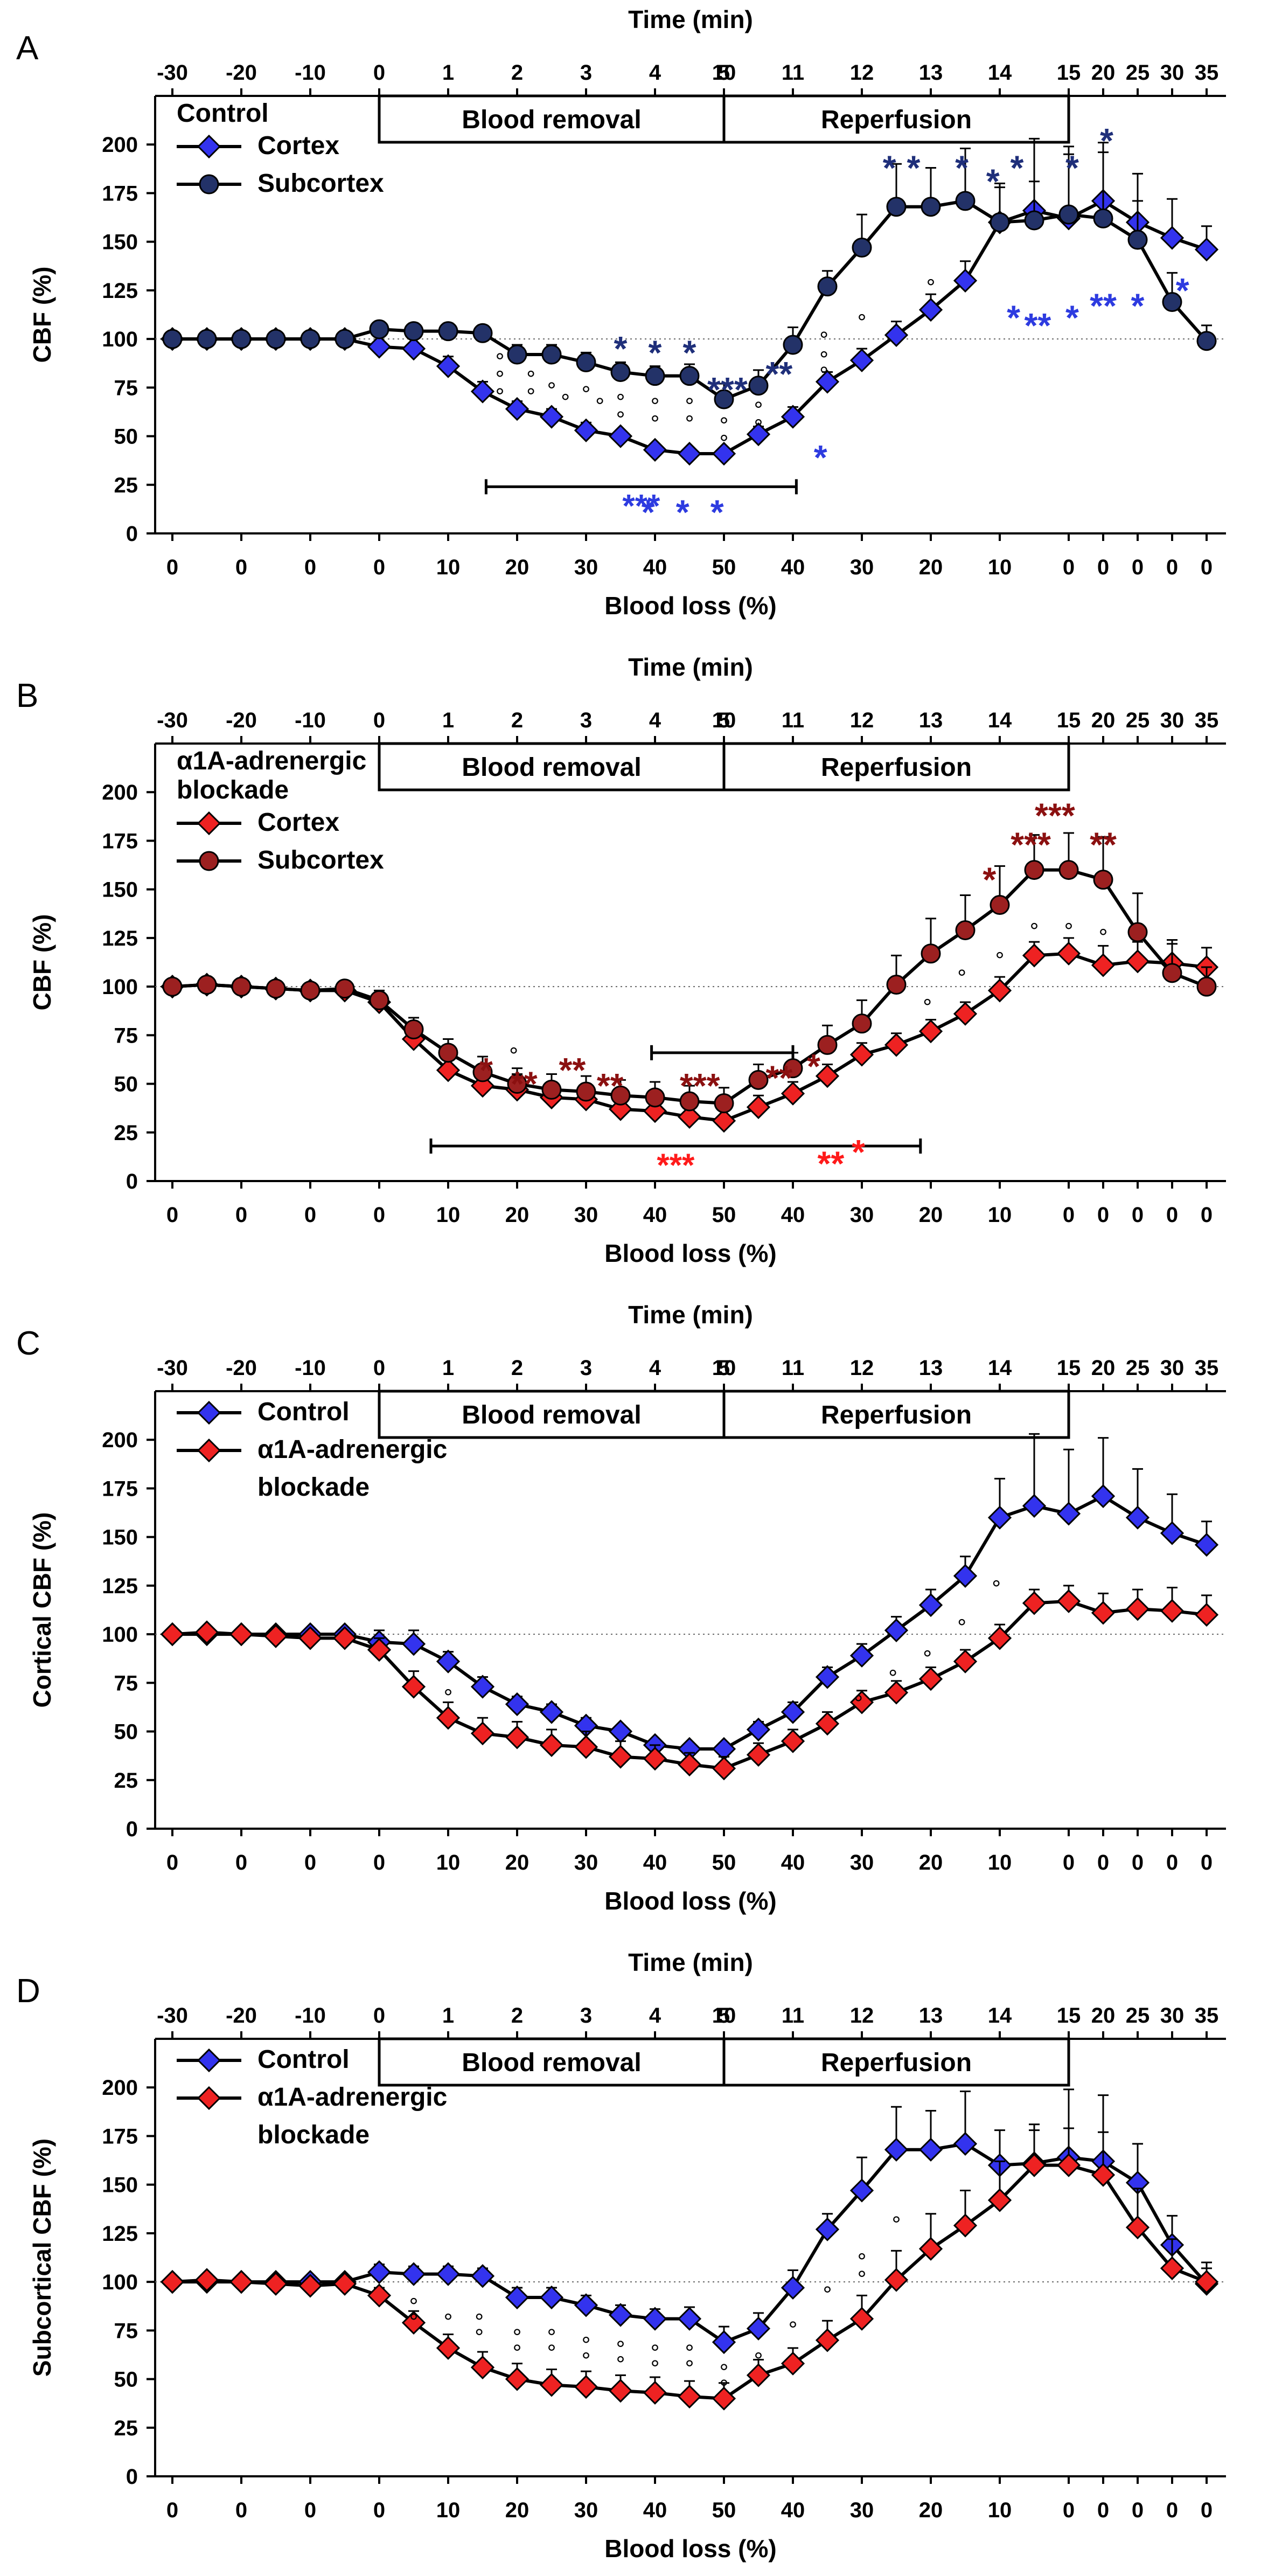  What do you see at coordinates (793, 1368) in the screenshot?
I see `top-tick-label: 11` at bounding box center [793, 1368].